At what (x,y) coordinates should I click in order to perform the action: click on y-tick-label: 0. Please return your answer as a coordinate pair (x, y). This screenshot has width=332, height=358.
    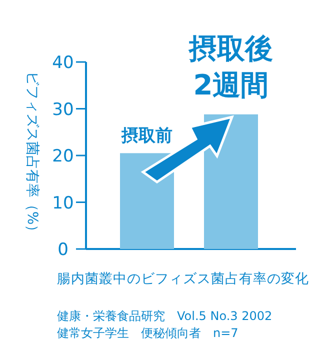
    Looking at the image, I should click on (63, 250).